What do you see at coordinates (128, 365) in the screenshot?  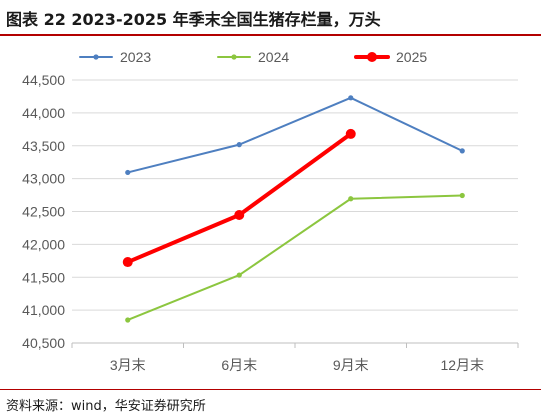 I see `x-tick-label: 3月末` at bounding box center [128, 365].